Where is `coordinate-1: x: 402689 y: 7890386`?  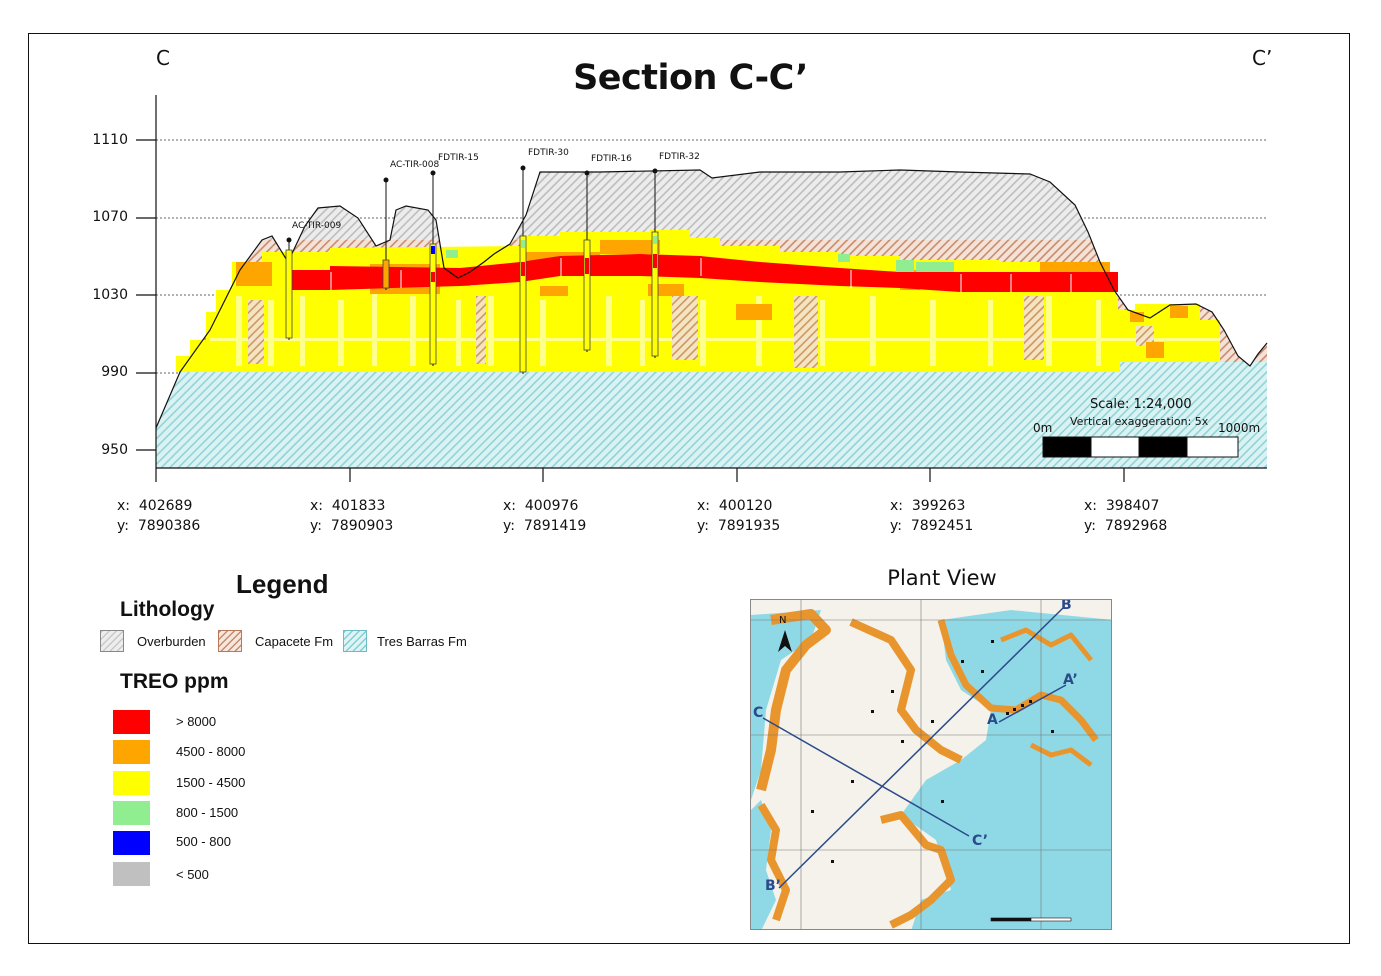
coordinate-1: x: 402689 y: 7890386 is located at coordinates (159, 516).